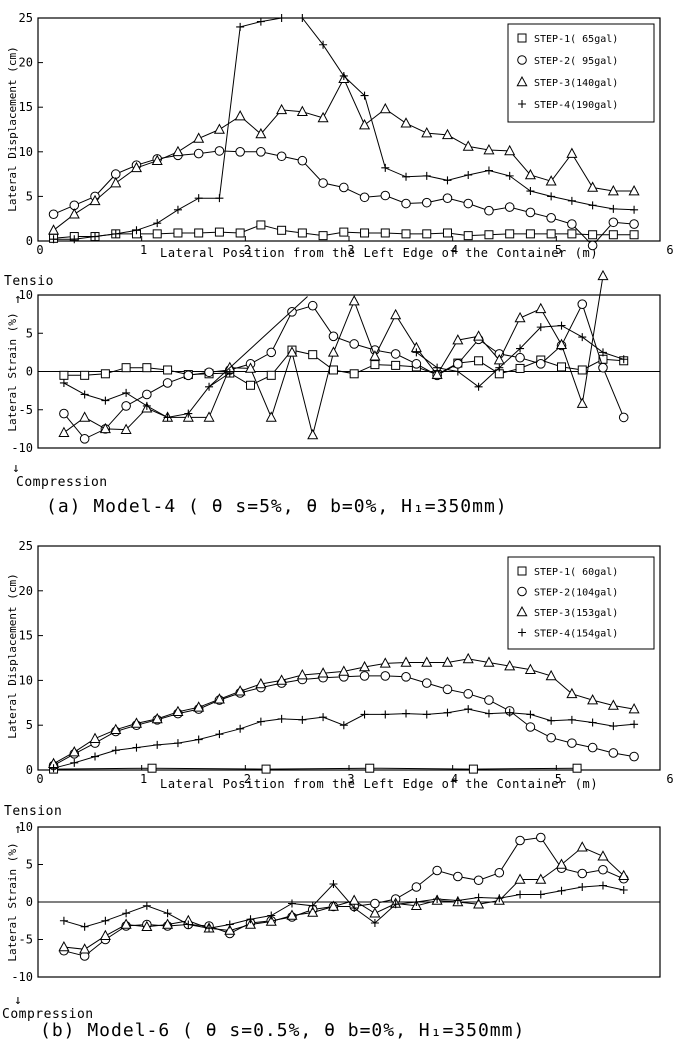 This screenshot has width=673, height=1040. What do you see at coordinates (26, 940) in the screenshot?
I see `y-tick-label: -5` at bounding box center [26, 940].